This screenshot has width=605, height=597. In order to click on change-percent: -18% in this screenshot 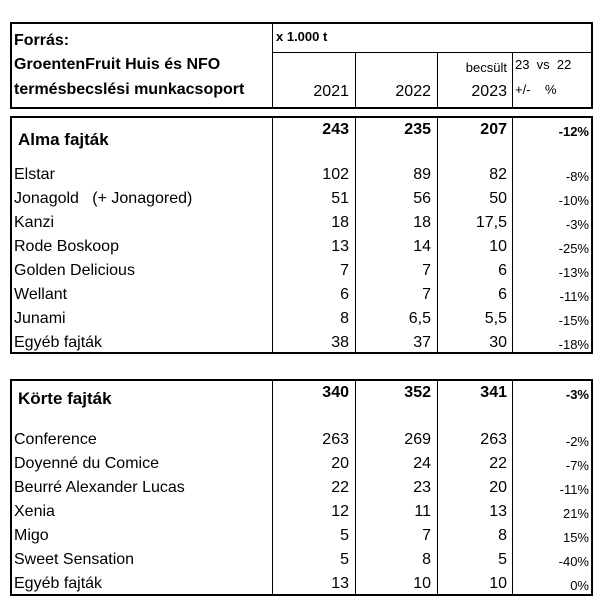, I will do `click(573, 344)`.